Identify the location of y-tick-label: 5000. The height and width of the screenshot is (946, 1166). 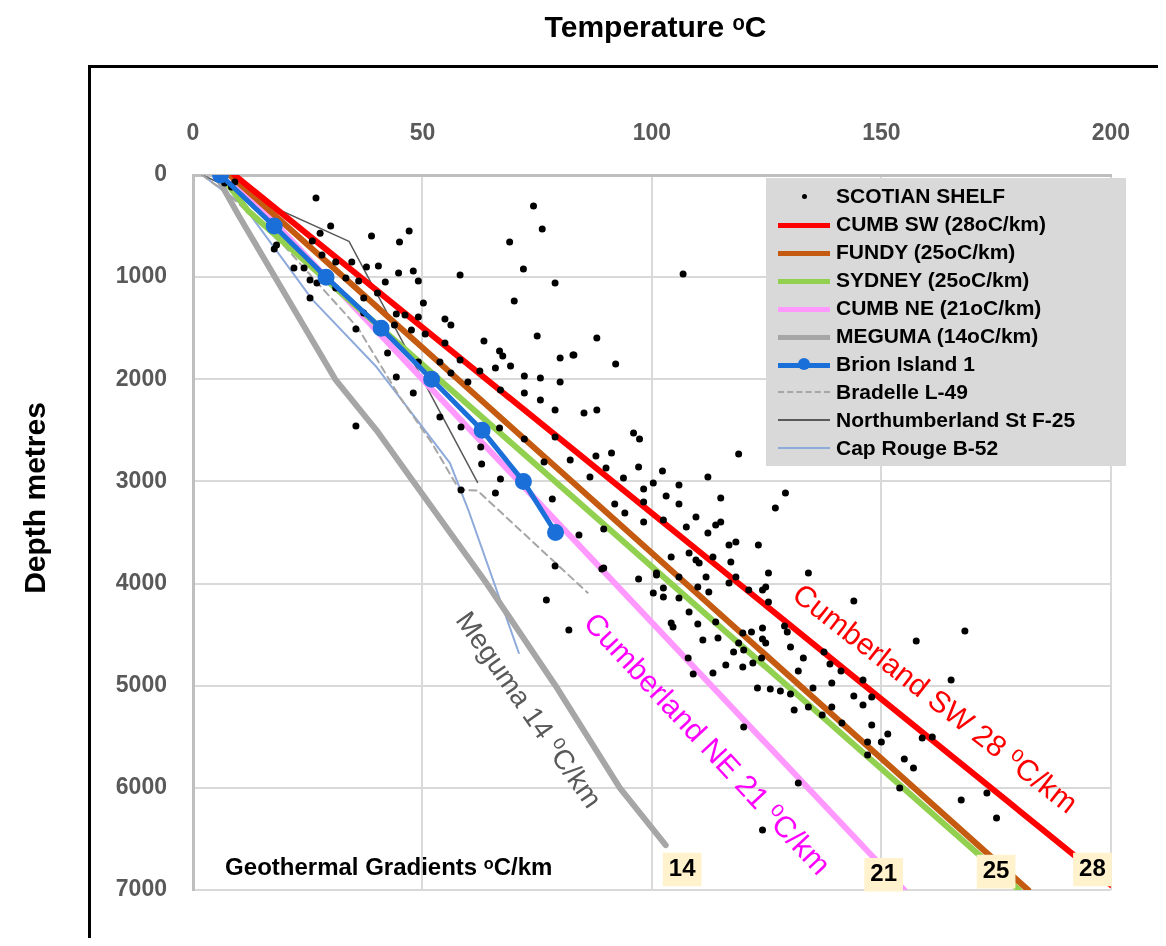
(141, 684).